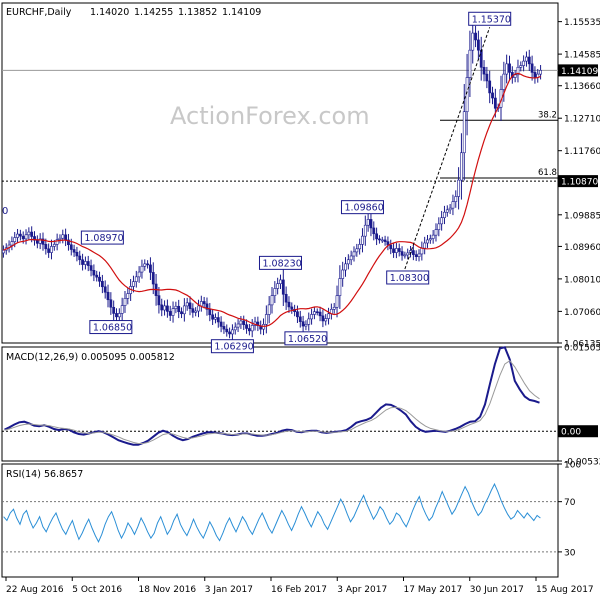  Describe the element at coordinates (39, 12) in the screenshot. I see `price-header-symbol: EURCHF,Daily` at that location.